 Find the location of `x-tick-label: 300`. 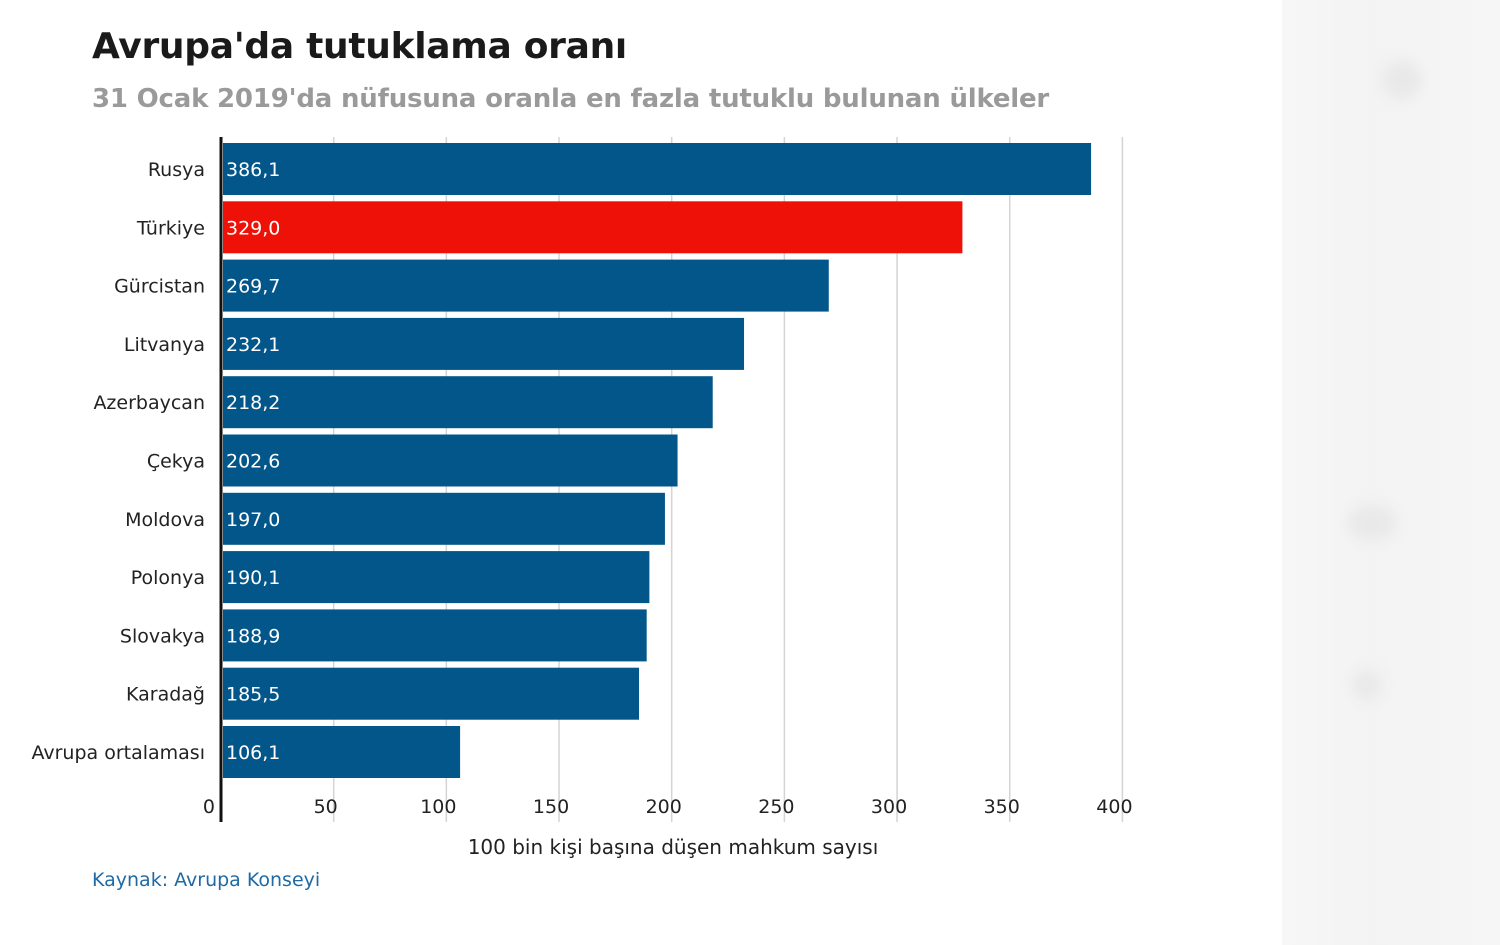

x-tick-label: 300 is located at coordinates (889, 807).